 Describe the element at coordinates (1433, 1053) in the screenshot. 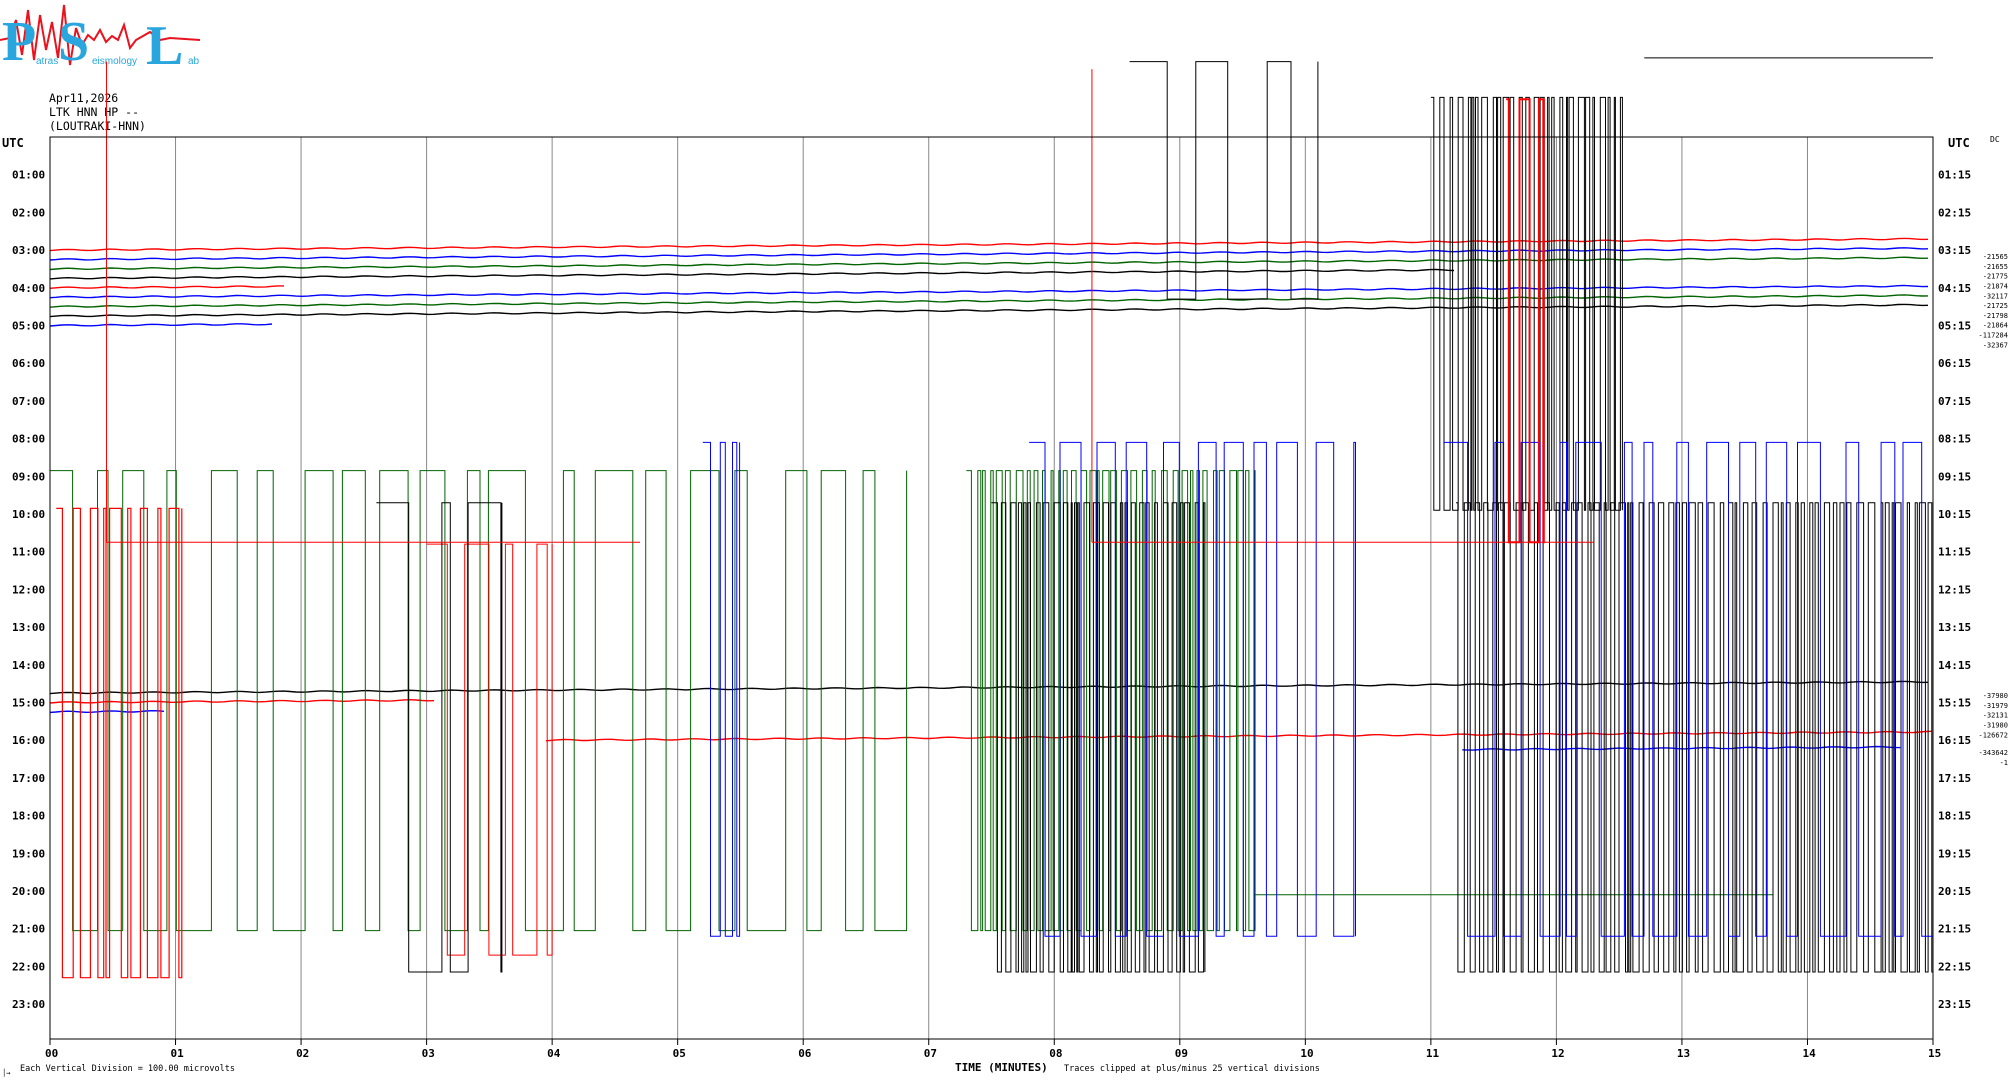

I see `x-tick-label: 11` at that location.